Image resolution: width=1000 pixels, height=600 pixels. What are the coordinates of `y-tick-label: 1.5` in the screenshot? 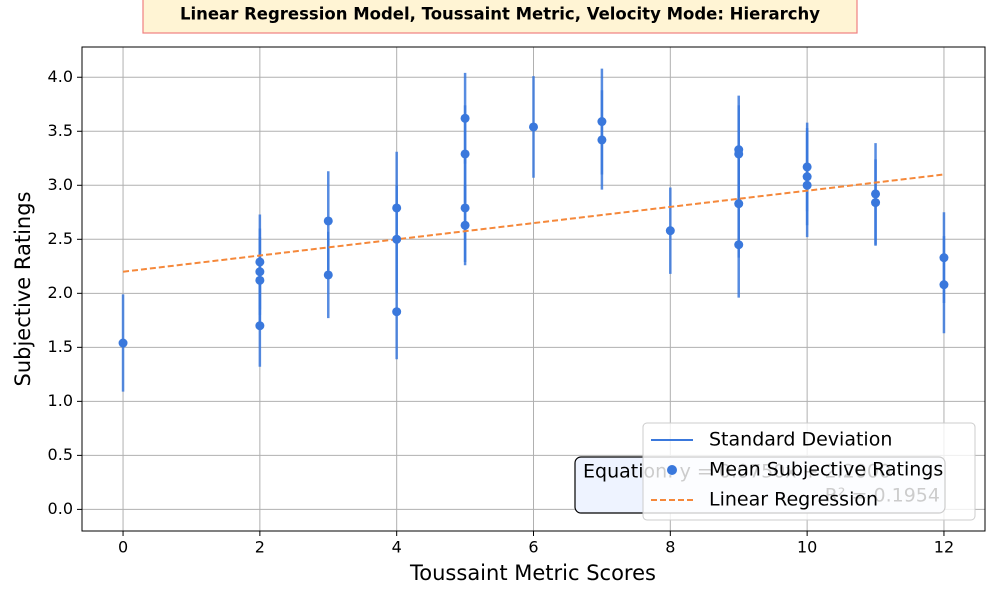 It's located at (60, 346).